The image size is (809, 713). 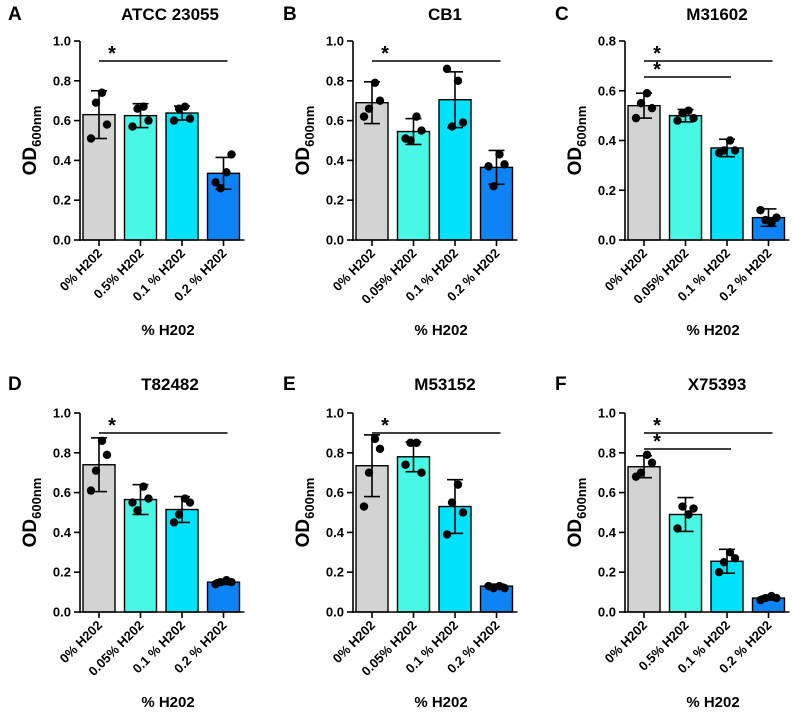 What do you see at coordinates (170, 14) in the screenshot?
I see `chart-title: ATCC 23055` at bounding box center [170, 14].